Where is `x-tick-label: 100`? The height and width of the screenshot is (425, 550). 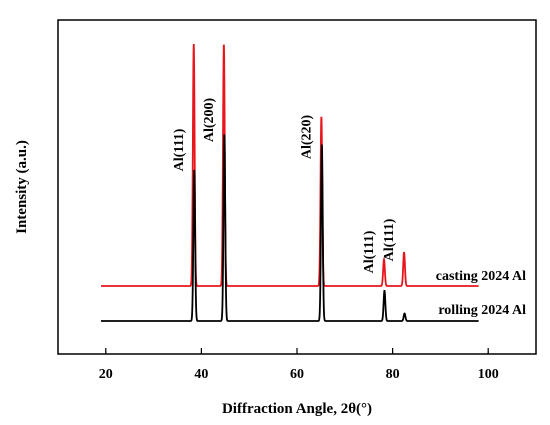
x-tick-label: 100 is located at coordinates (488, 374).